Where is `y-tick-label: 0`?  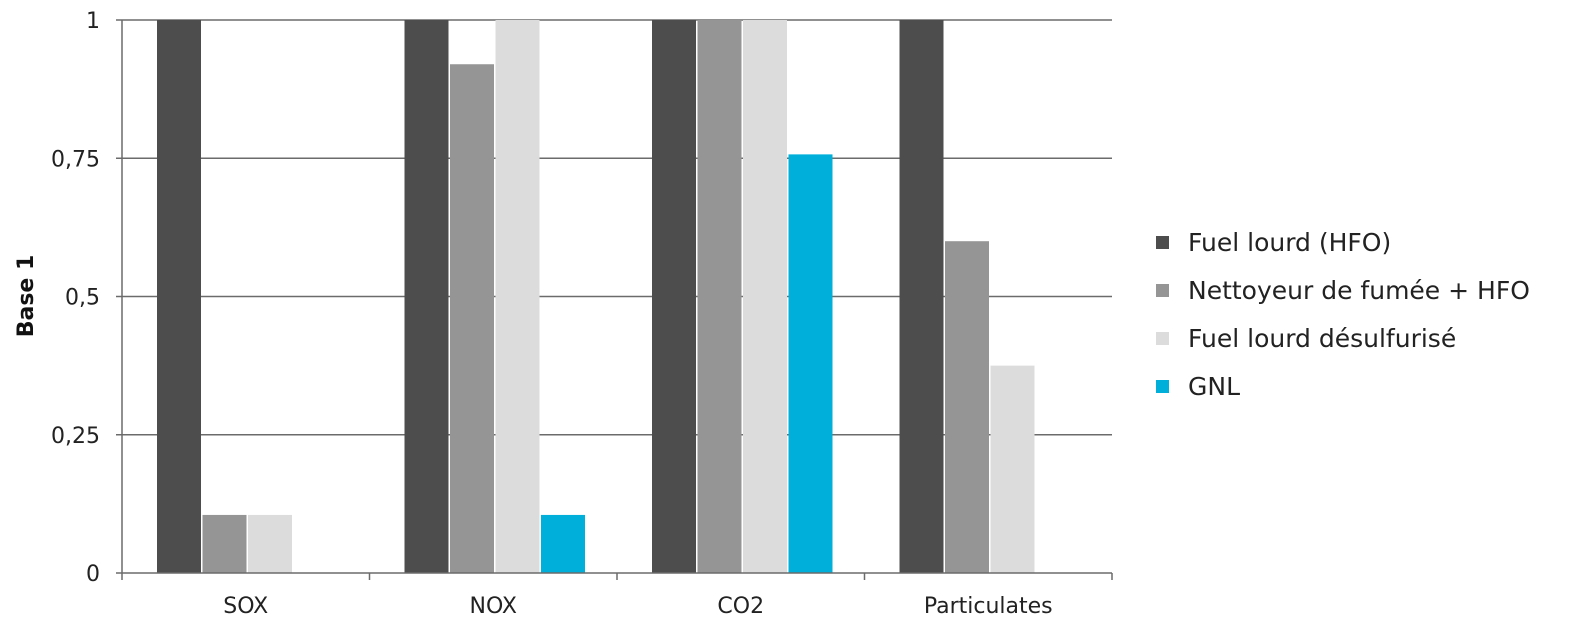 y-tick-label: 0 is located at coordinates (93, 574).